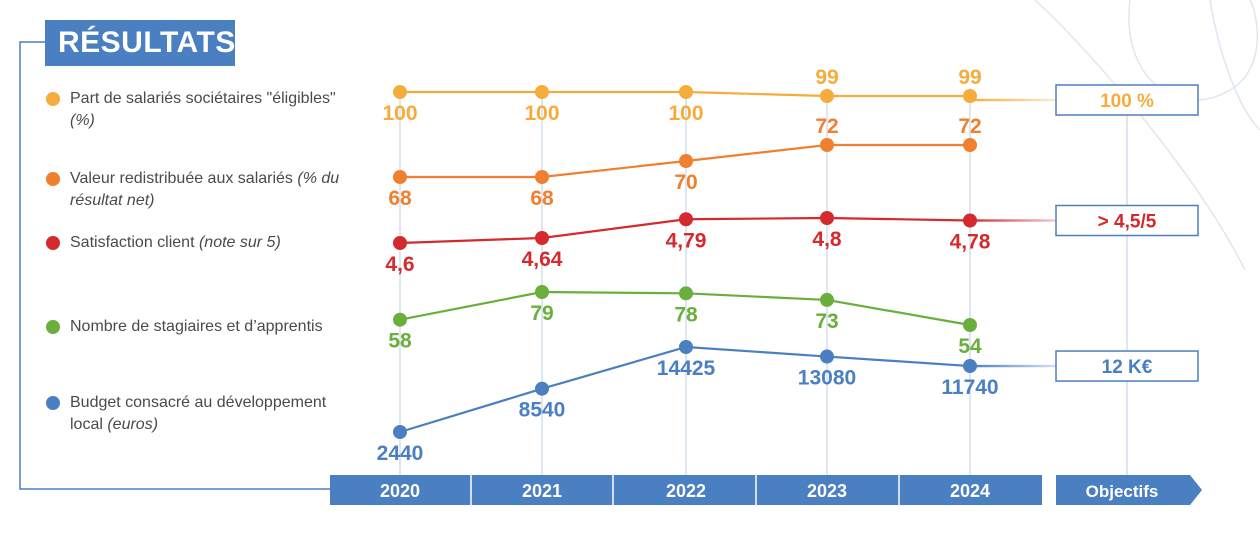 The image size is (1260, 537). Describe the element at coordinates (1013, 220) in the screenshot. I see `objective-connector-satisfaction` at that location.